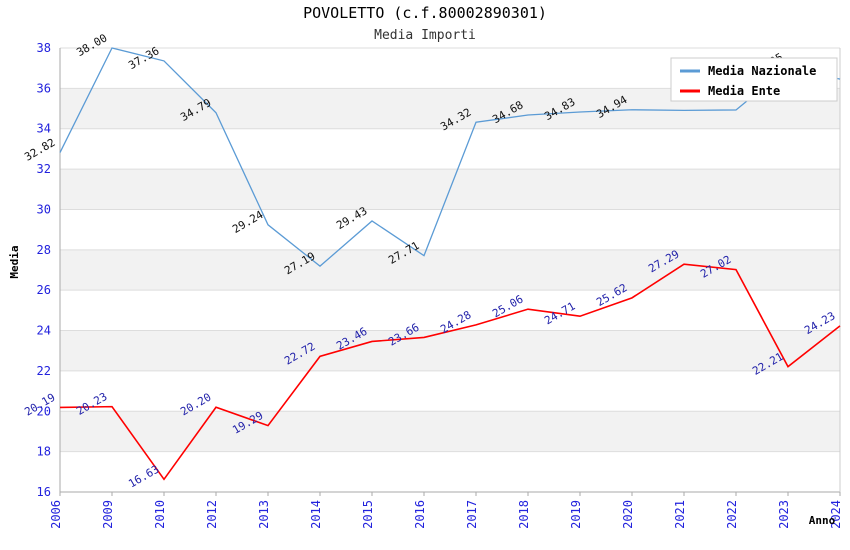 This screenshot has width=850, height=550. What do you see at coordinates (44, 452) in the screenshot?
I see `y-tick-label: 18` at bounding box center [44, 452].